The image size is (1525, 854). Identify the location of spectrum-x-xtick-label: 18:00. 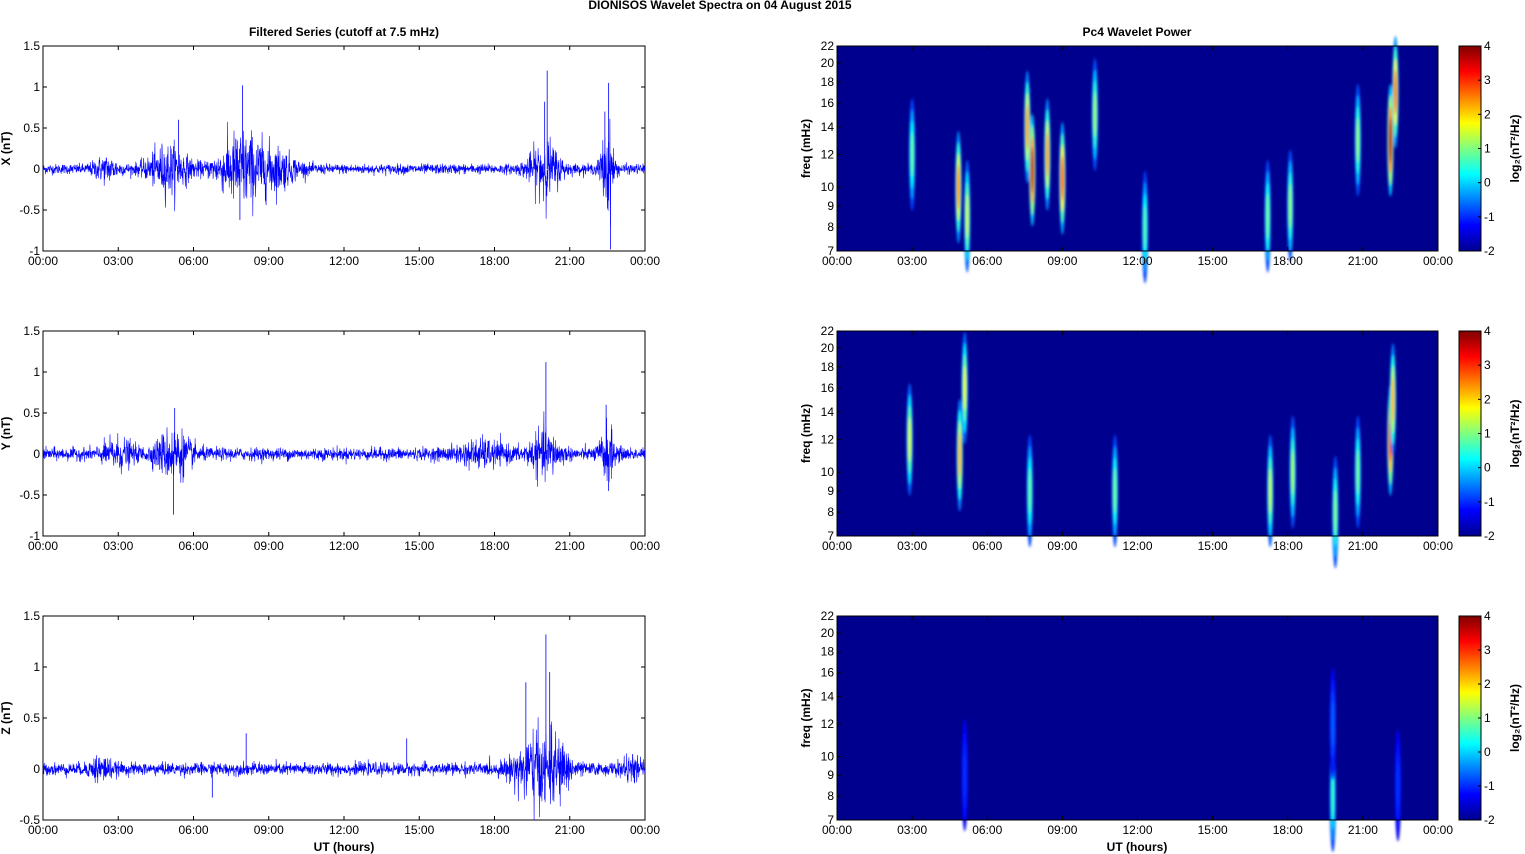
(1288, 261).